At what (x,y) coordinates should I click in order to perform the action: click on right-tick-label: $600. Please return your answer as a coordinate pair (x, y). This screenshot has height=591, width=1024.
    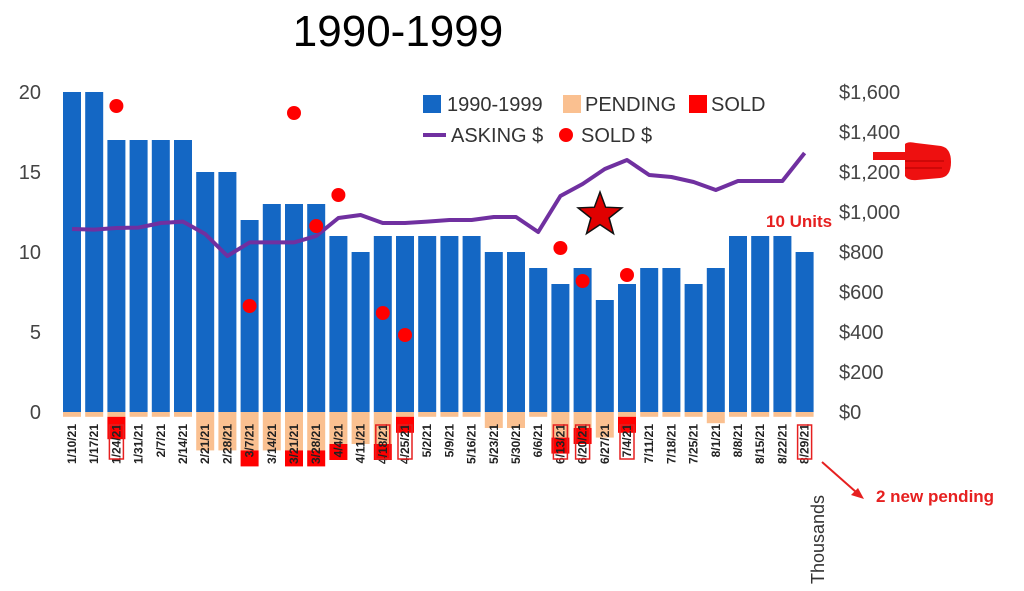
    Looking at the image, I should click on (861, 293).